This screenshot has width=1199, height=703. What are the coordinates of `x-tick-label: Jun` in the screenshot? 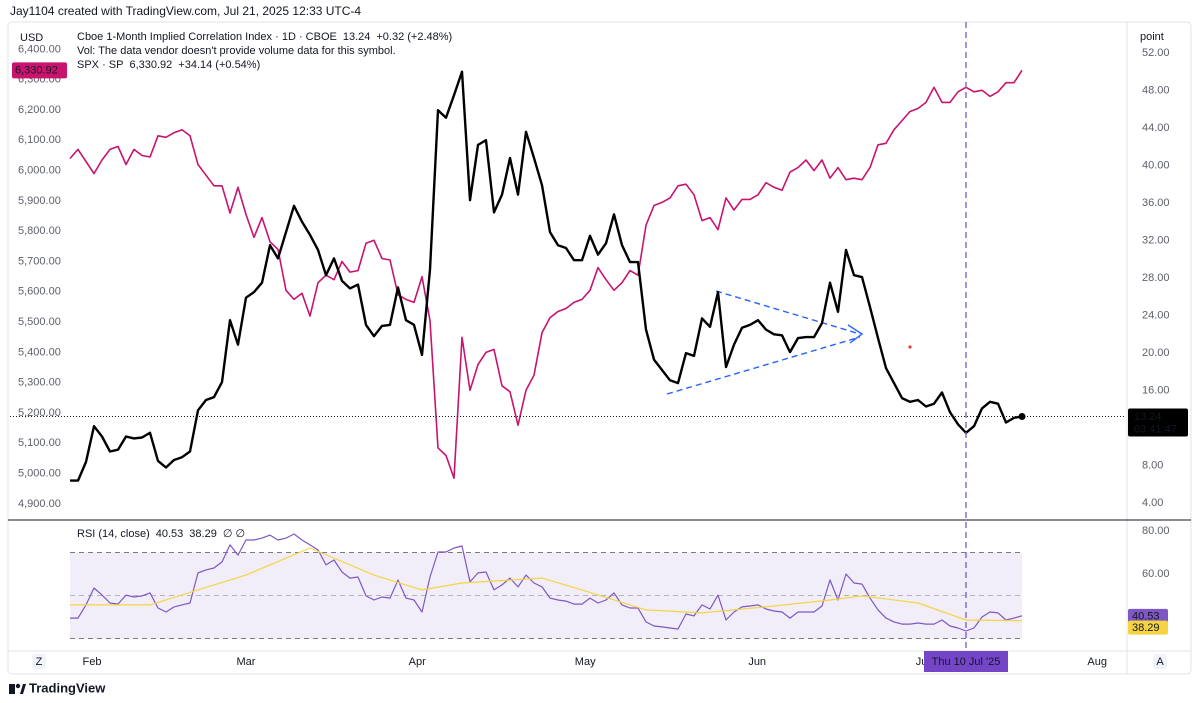 It's located at (757, 662).